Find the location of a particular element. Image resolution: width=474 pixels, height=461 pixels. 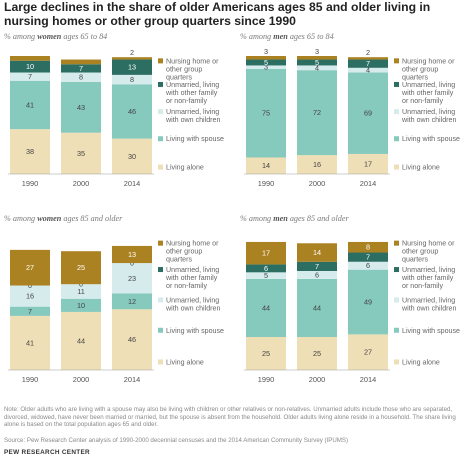

data-label: 14 is located at coordinates (266, 165).